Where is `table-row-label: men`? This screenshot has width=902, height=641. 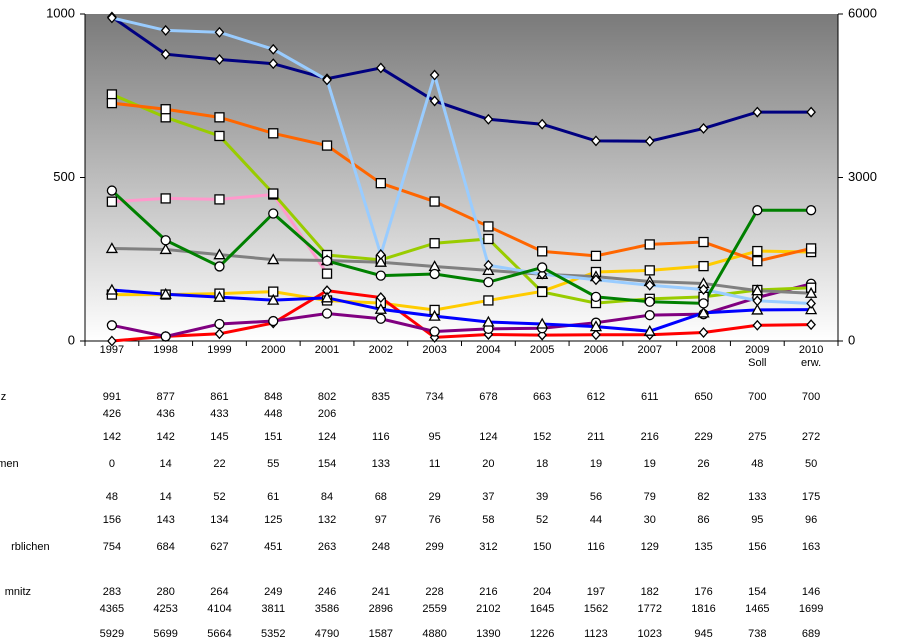
table-row-label: men is located at coordinates (9, 464).